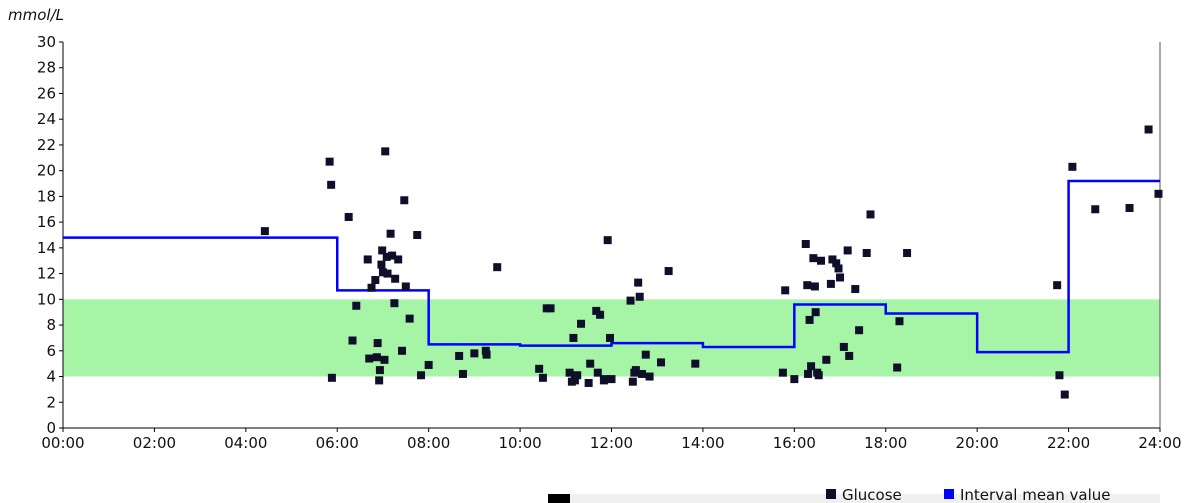 This screenshot has width=1188, height=503. What do you see at coordinates (51, 377) in the screenshot?
I see `y-tick-label: 4` at bounding box center [51, 377].